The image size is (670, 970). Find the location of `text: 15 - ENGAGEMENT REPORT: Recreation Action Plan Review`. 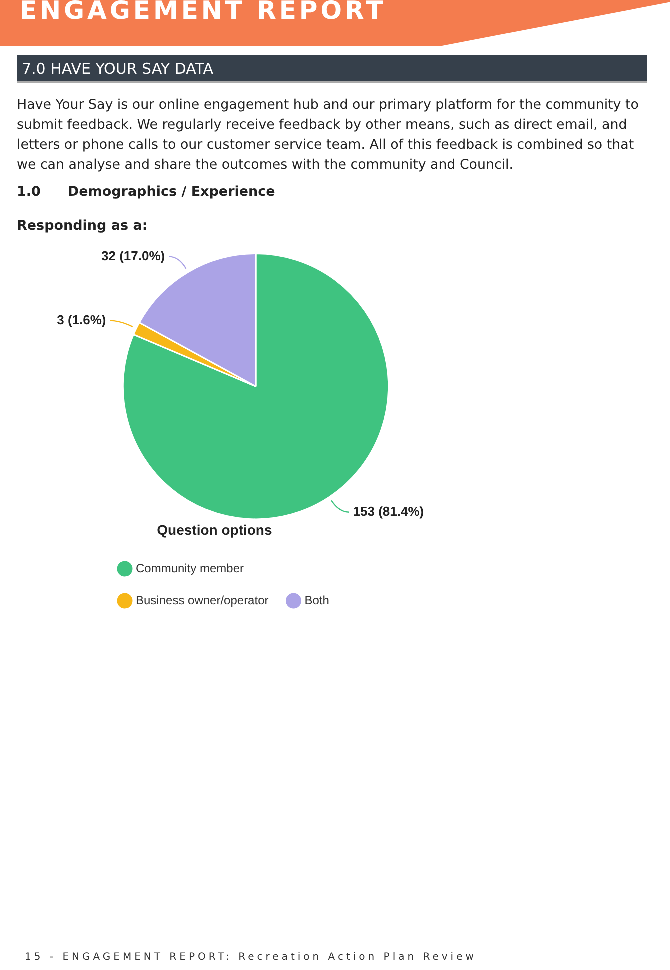

text: 15 - ENGAGEMENT REPORT: Recreation Action Plan Review is located at coordinates (251, 957).